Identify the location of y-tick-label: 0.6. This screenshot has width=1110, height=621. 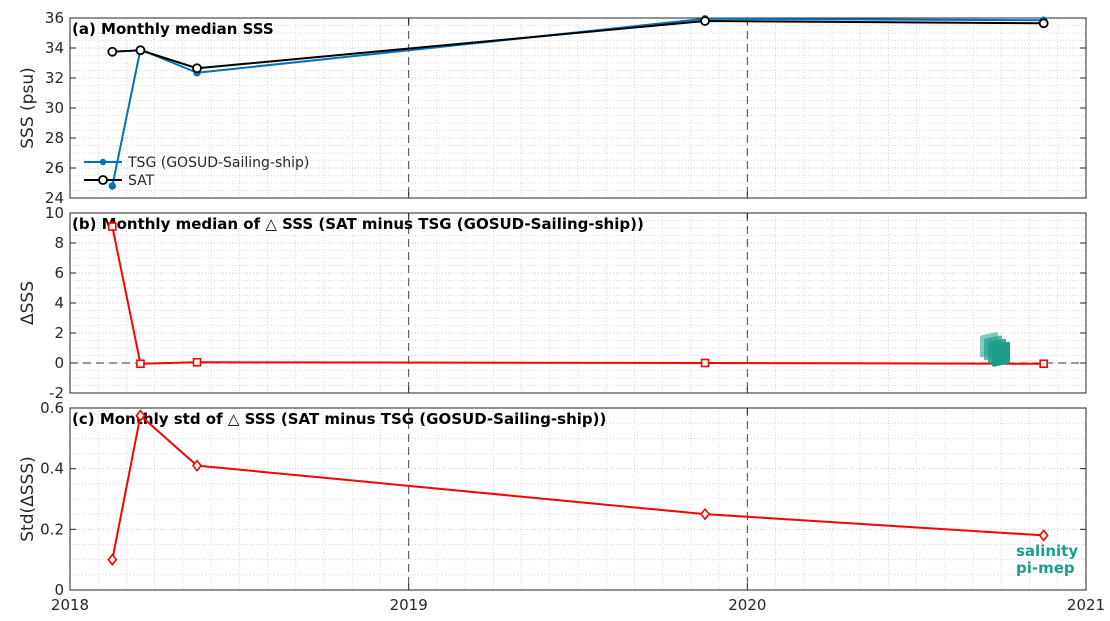
(52, 408).